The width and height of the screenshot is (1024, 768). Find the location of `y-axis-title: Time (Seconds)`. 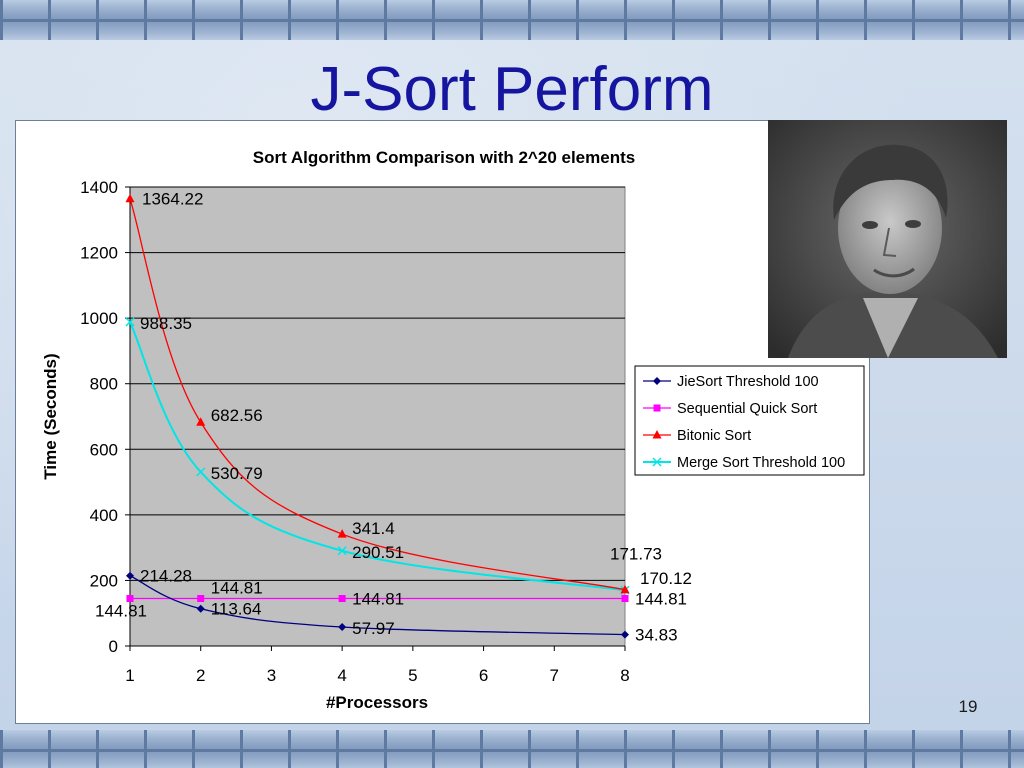

y-axis-title: Time (Seconds) is located at coordinates (50, 416).